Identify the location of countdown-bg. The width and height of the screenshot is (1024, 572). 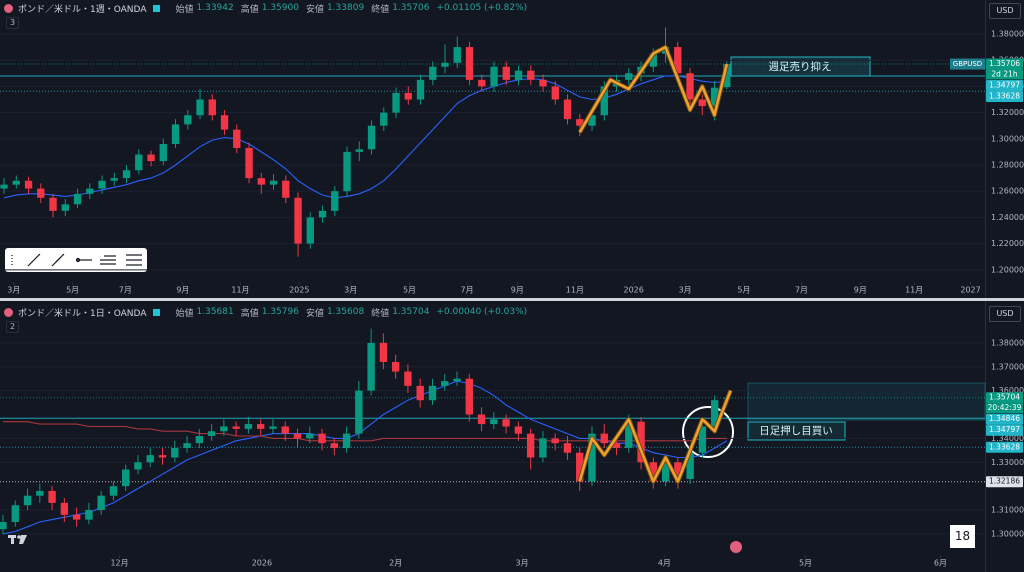
(1004, 74).